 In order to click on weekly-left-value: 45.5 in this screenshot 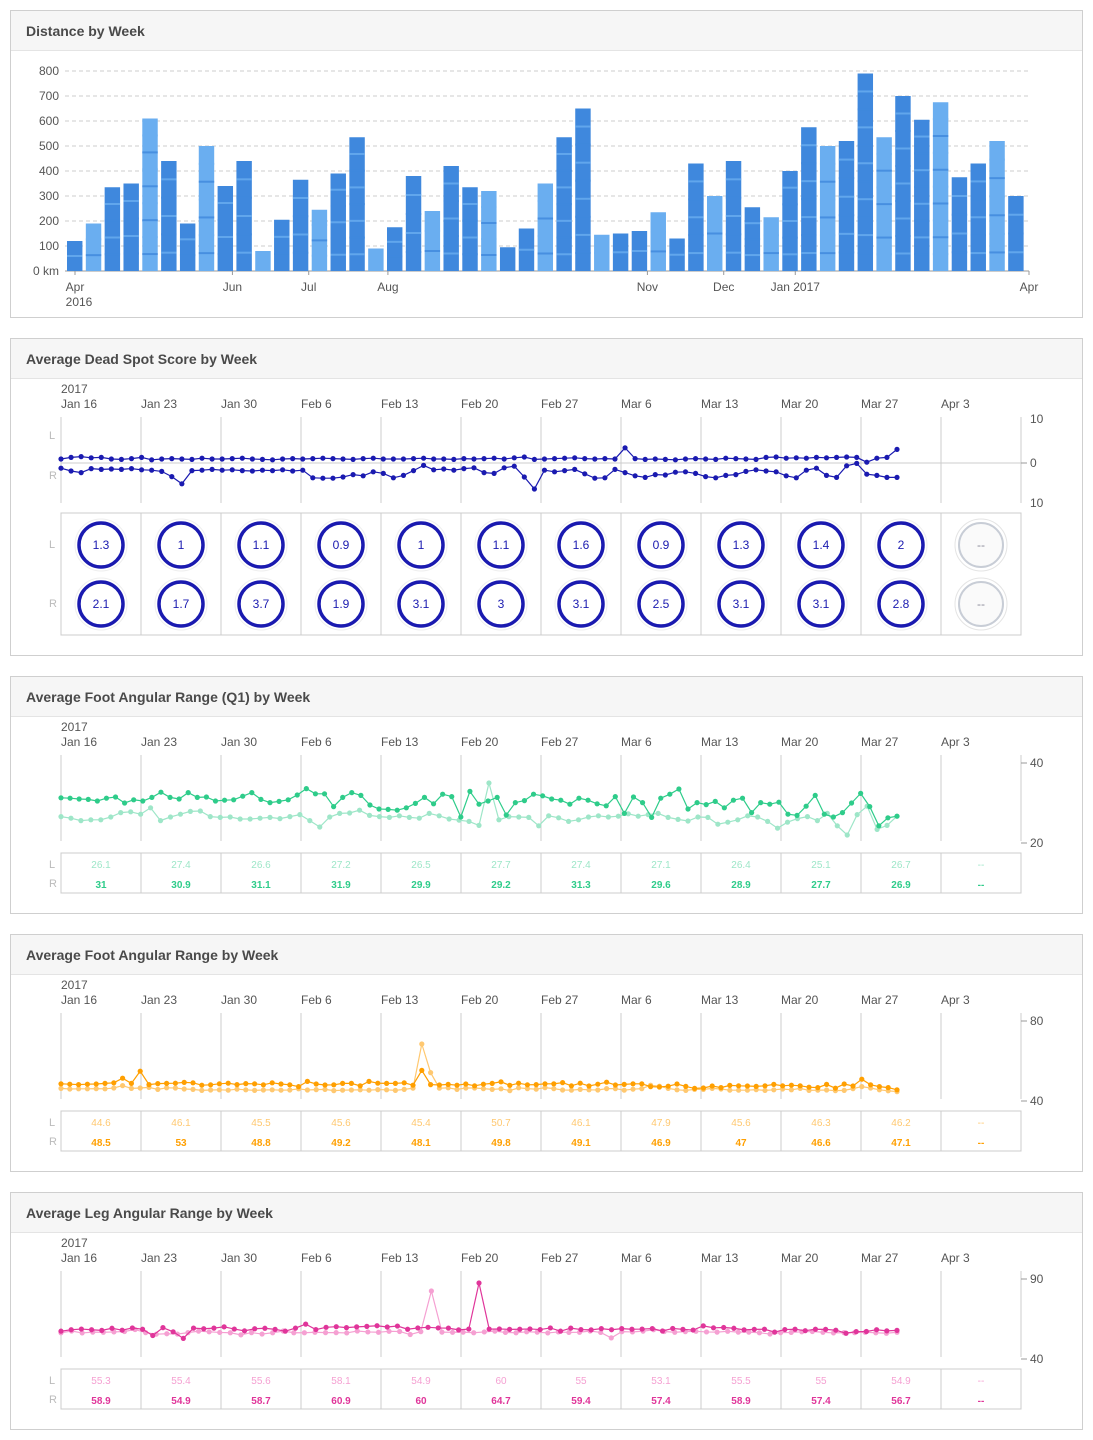, I will do `click(261, 1123)`.